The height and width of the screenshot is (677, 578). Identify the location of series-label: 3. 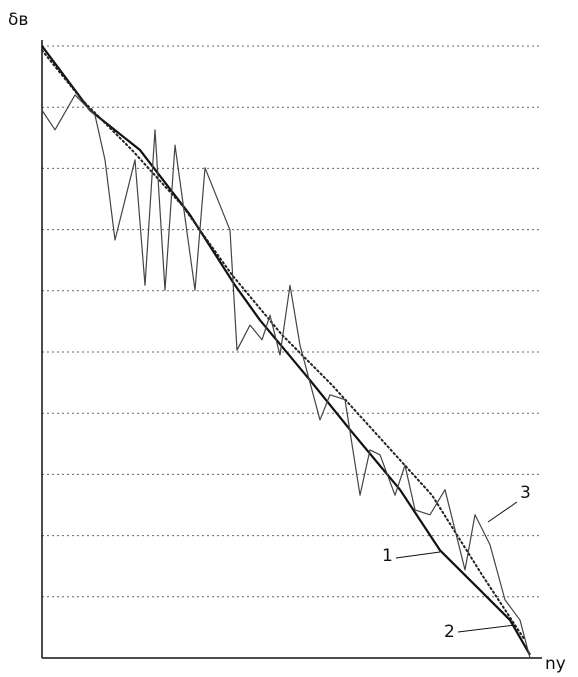
(525, 493).